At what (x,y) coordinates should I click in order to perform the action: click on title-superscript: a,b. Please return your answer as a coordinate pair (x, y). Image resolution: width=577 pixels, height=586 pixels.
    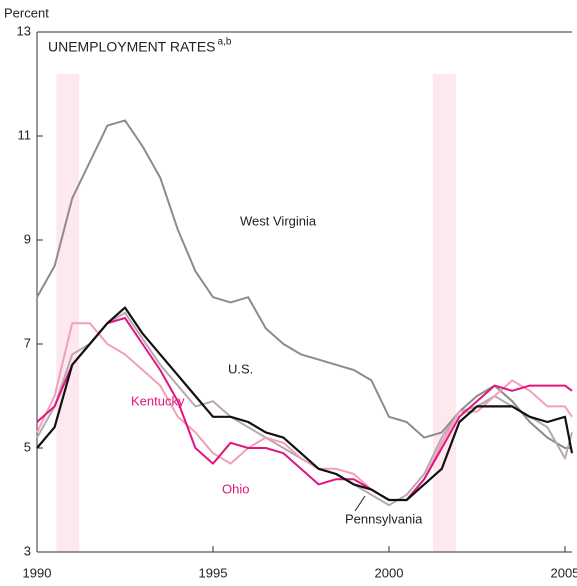
    Looking at the image, I should click on (225, 42).